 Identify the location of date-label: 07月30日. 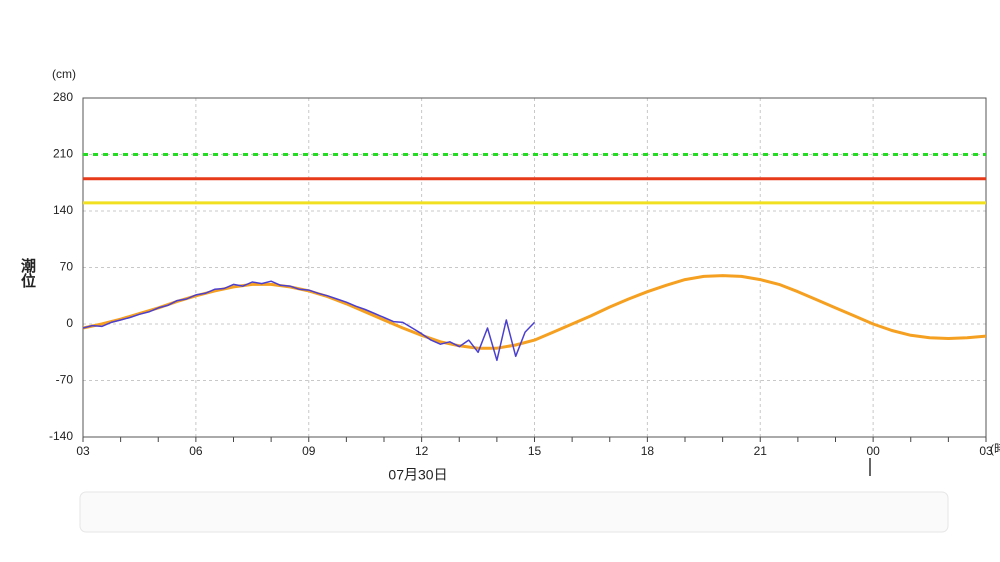
(417, 475).